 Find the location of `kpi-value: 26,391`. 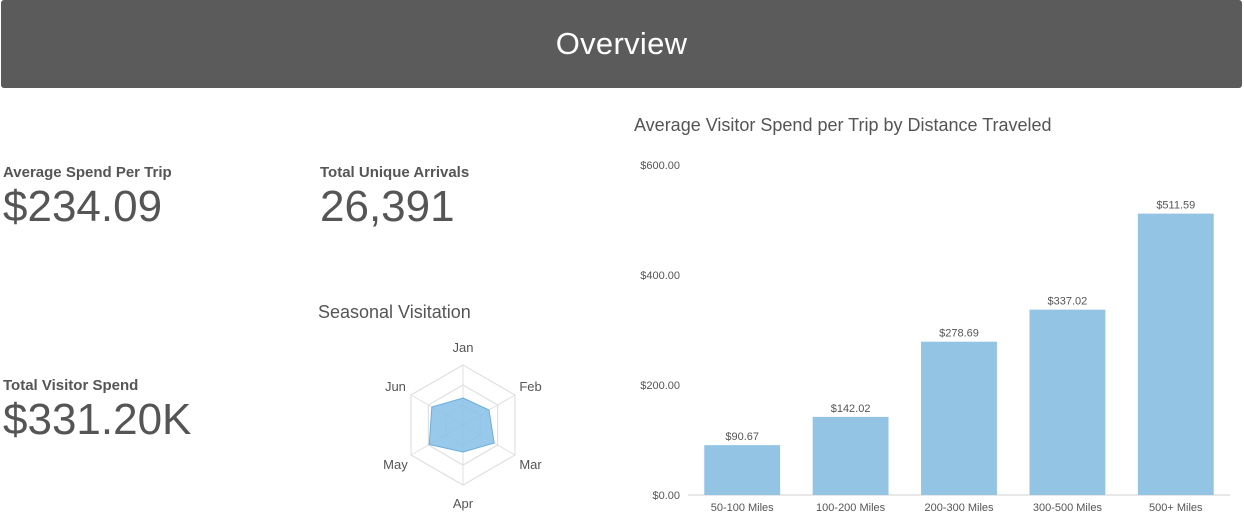

kpi-value: 26,391 is located at coordinates (387, 206).